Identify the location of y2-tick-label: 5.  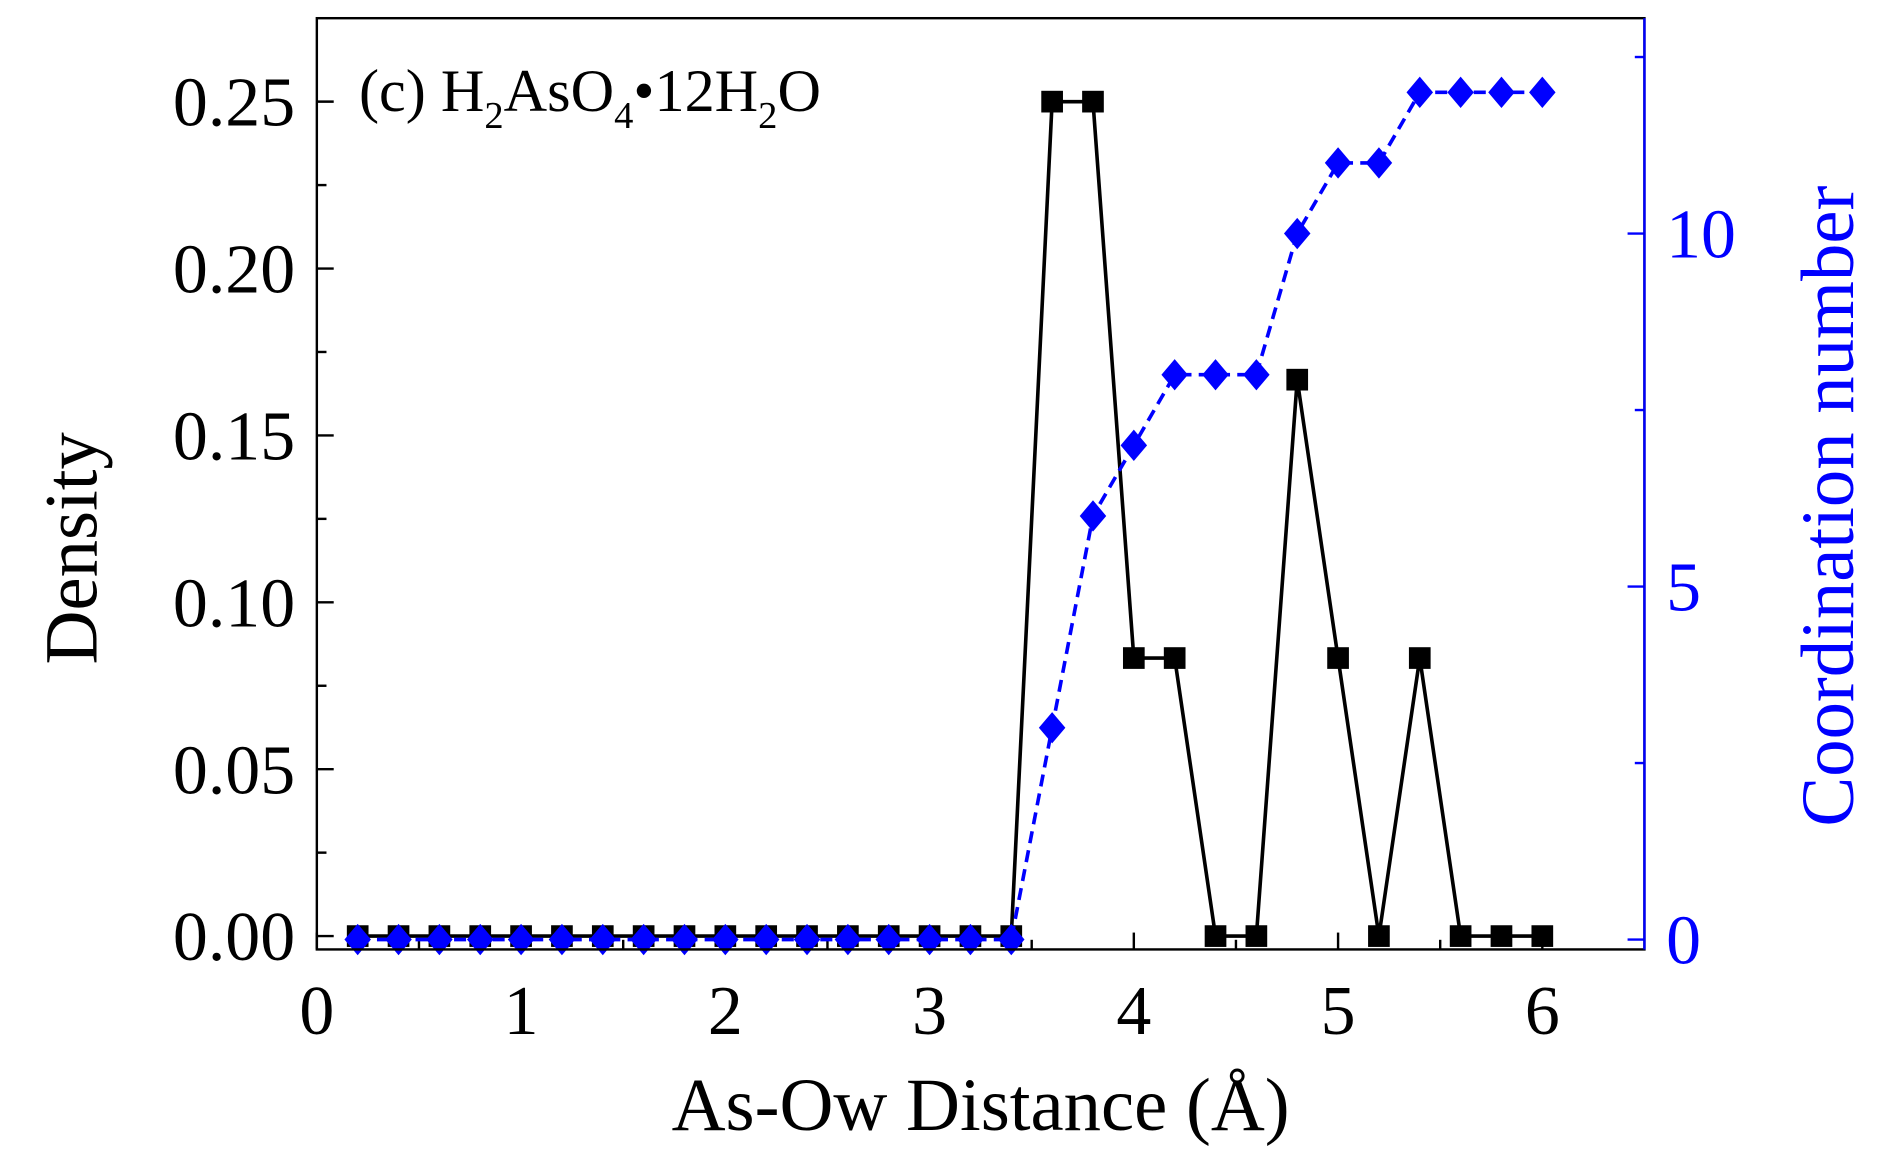
(1683, 588).